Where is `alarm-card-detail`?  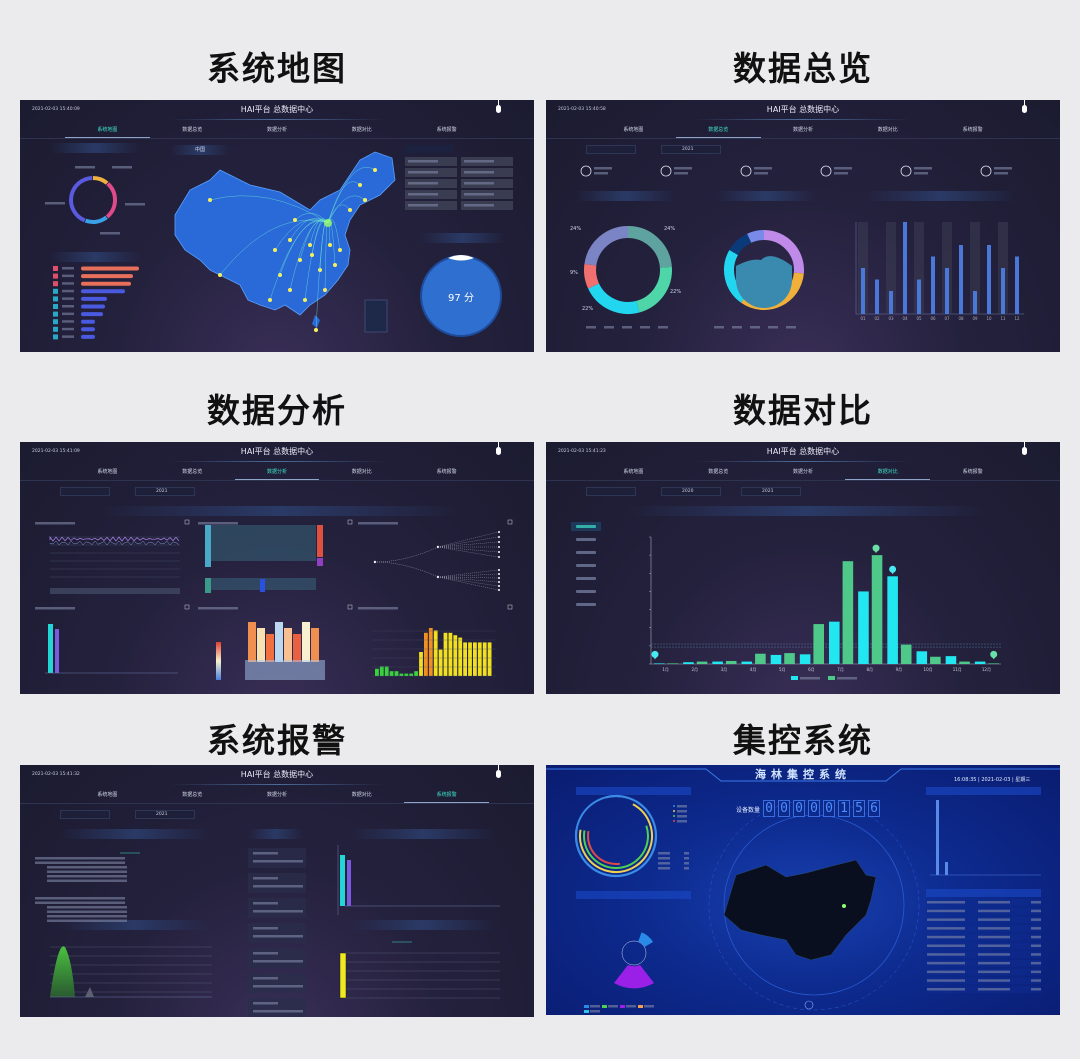
alarm-card-detail is located at coordinates (278, 886).